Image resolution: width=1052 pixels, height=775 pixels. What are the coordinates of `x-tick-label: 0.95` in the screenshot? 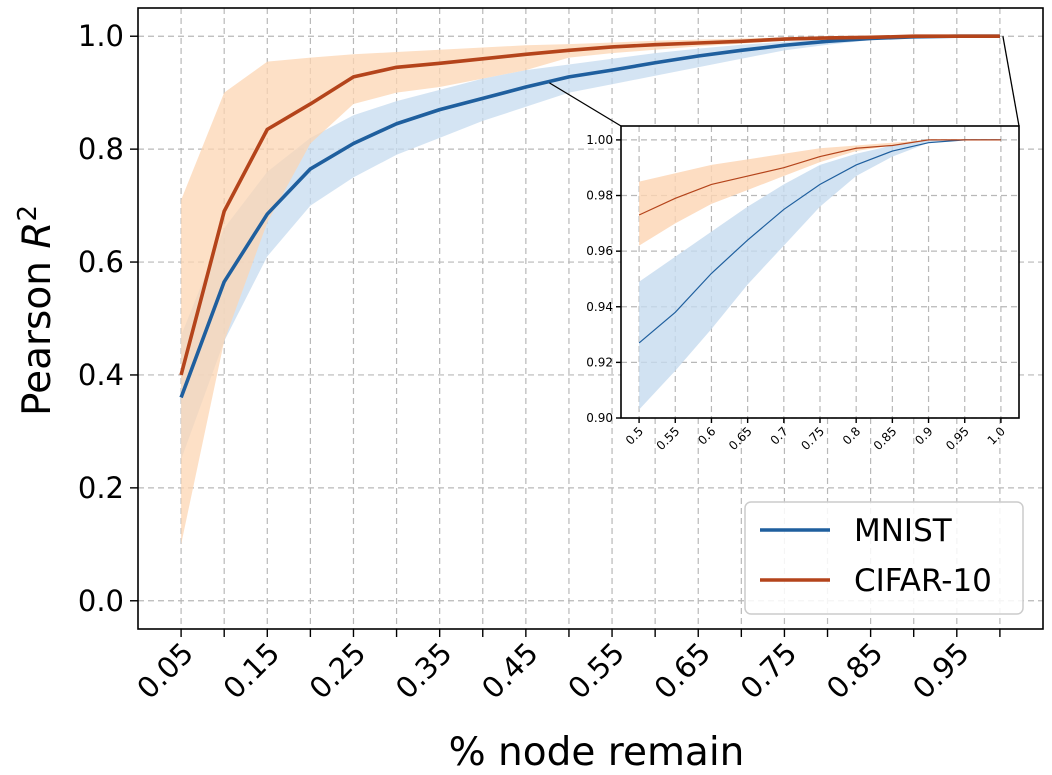 It's located at (941, 671).